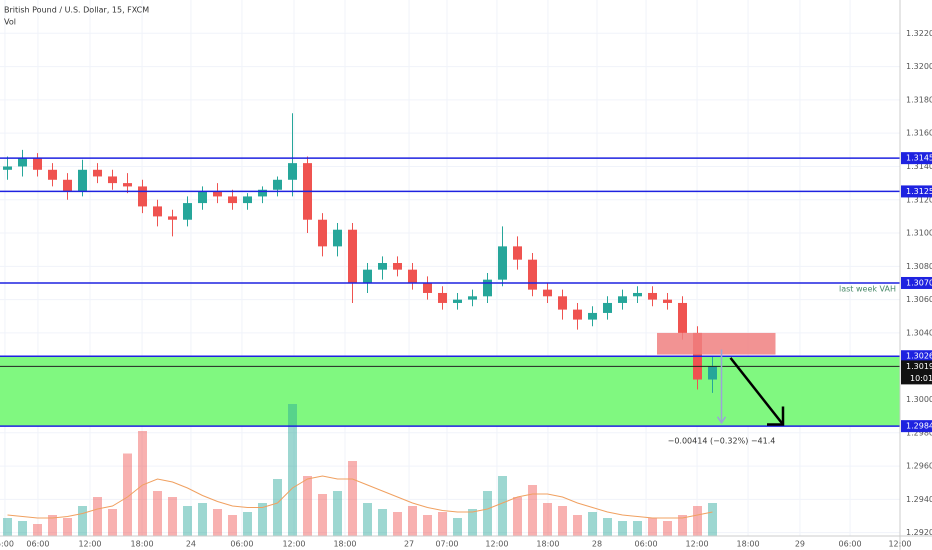 The width and height of the screenshot is (932, 550). I want to click on y-tick-label: 1.30600, so click(919, 299).